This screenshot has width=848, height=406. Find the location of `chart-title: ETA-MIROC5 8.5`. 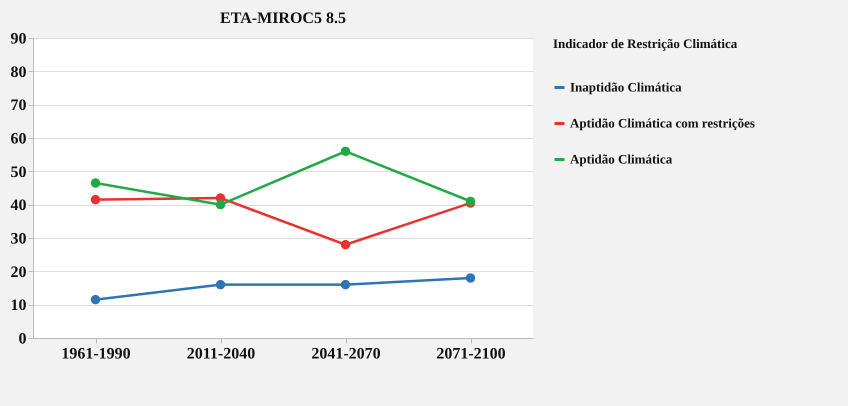

chart-title: ETA-MIROC5 8.5 is located at coordinates (283, 18).